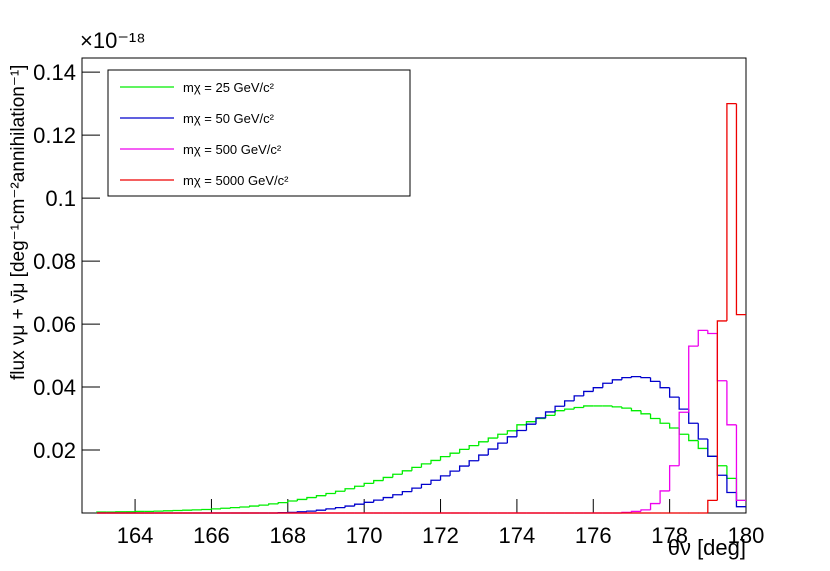  What do you see at coordinates (113, 40) in the screenshot?
I see `y-exponent: ×10⁻¹⁸` at bounding box center [113, 40].